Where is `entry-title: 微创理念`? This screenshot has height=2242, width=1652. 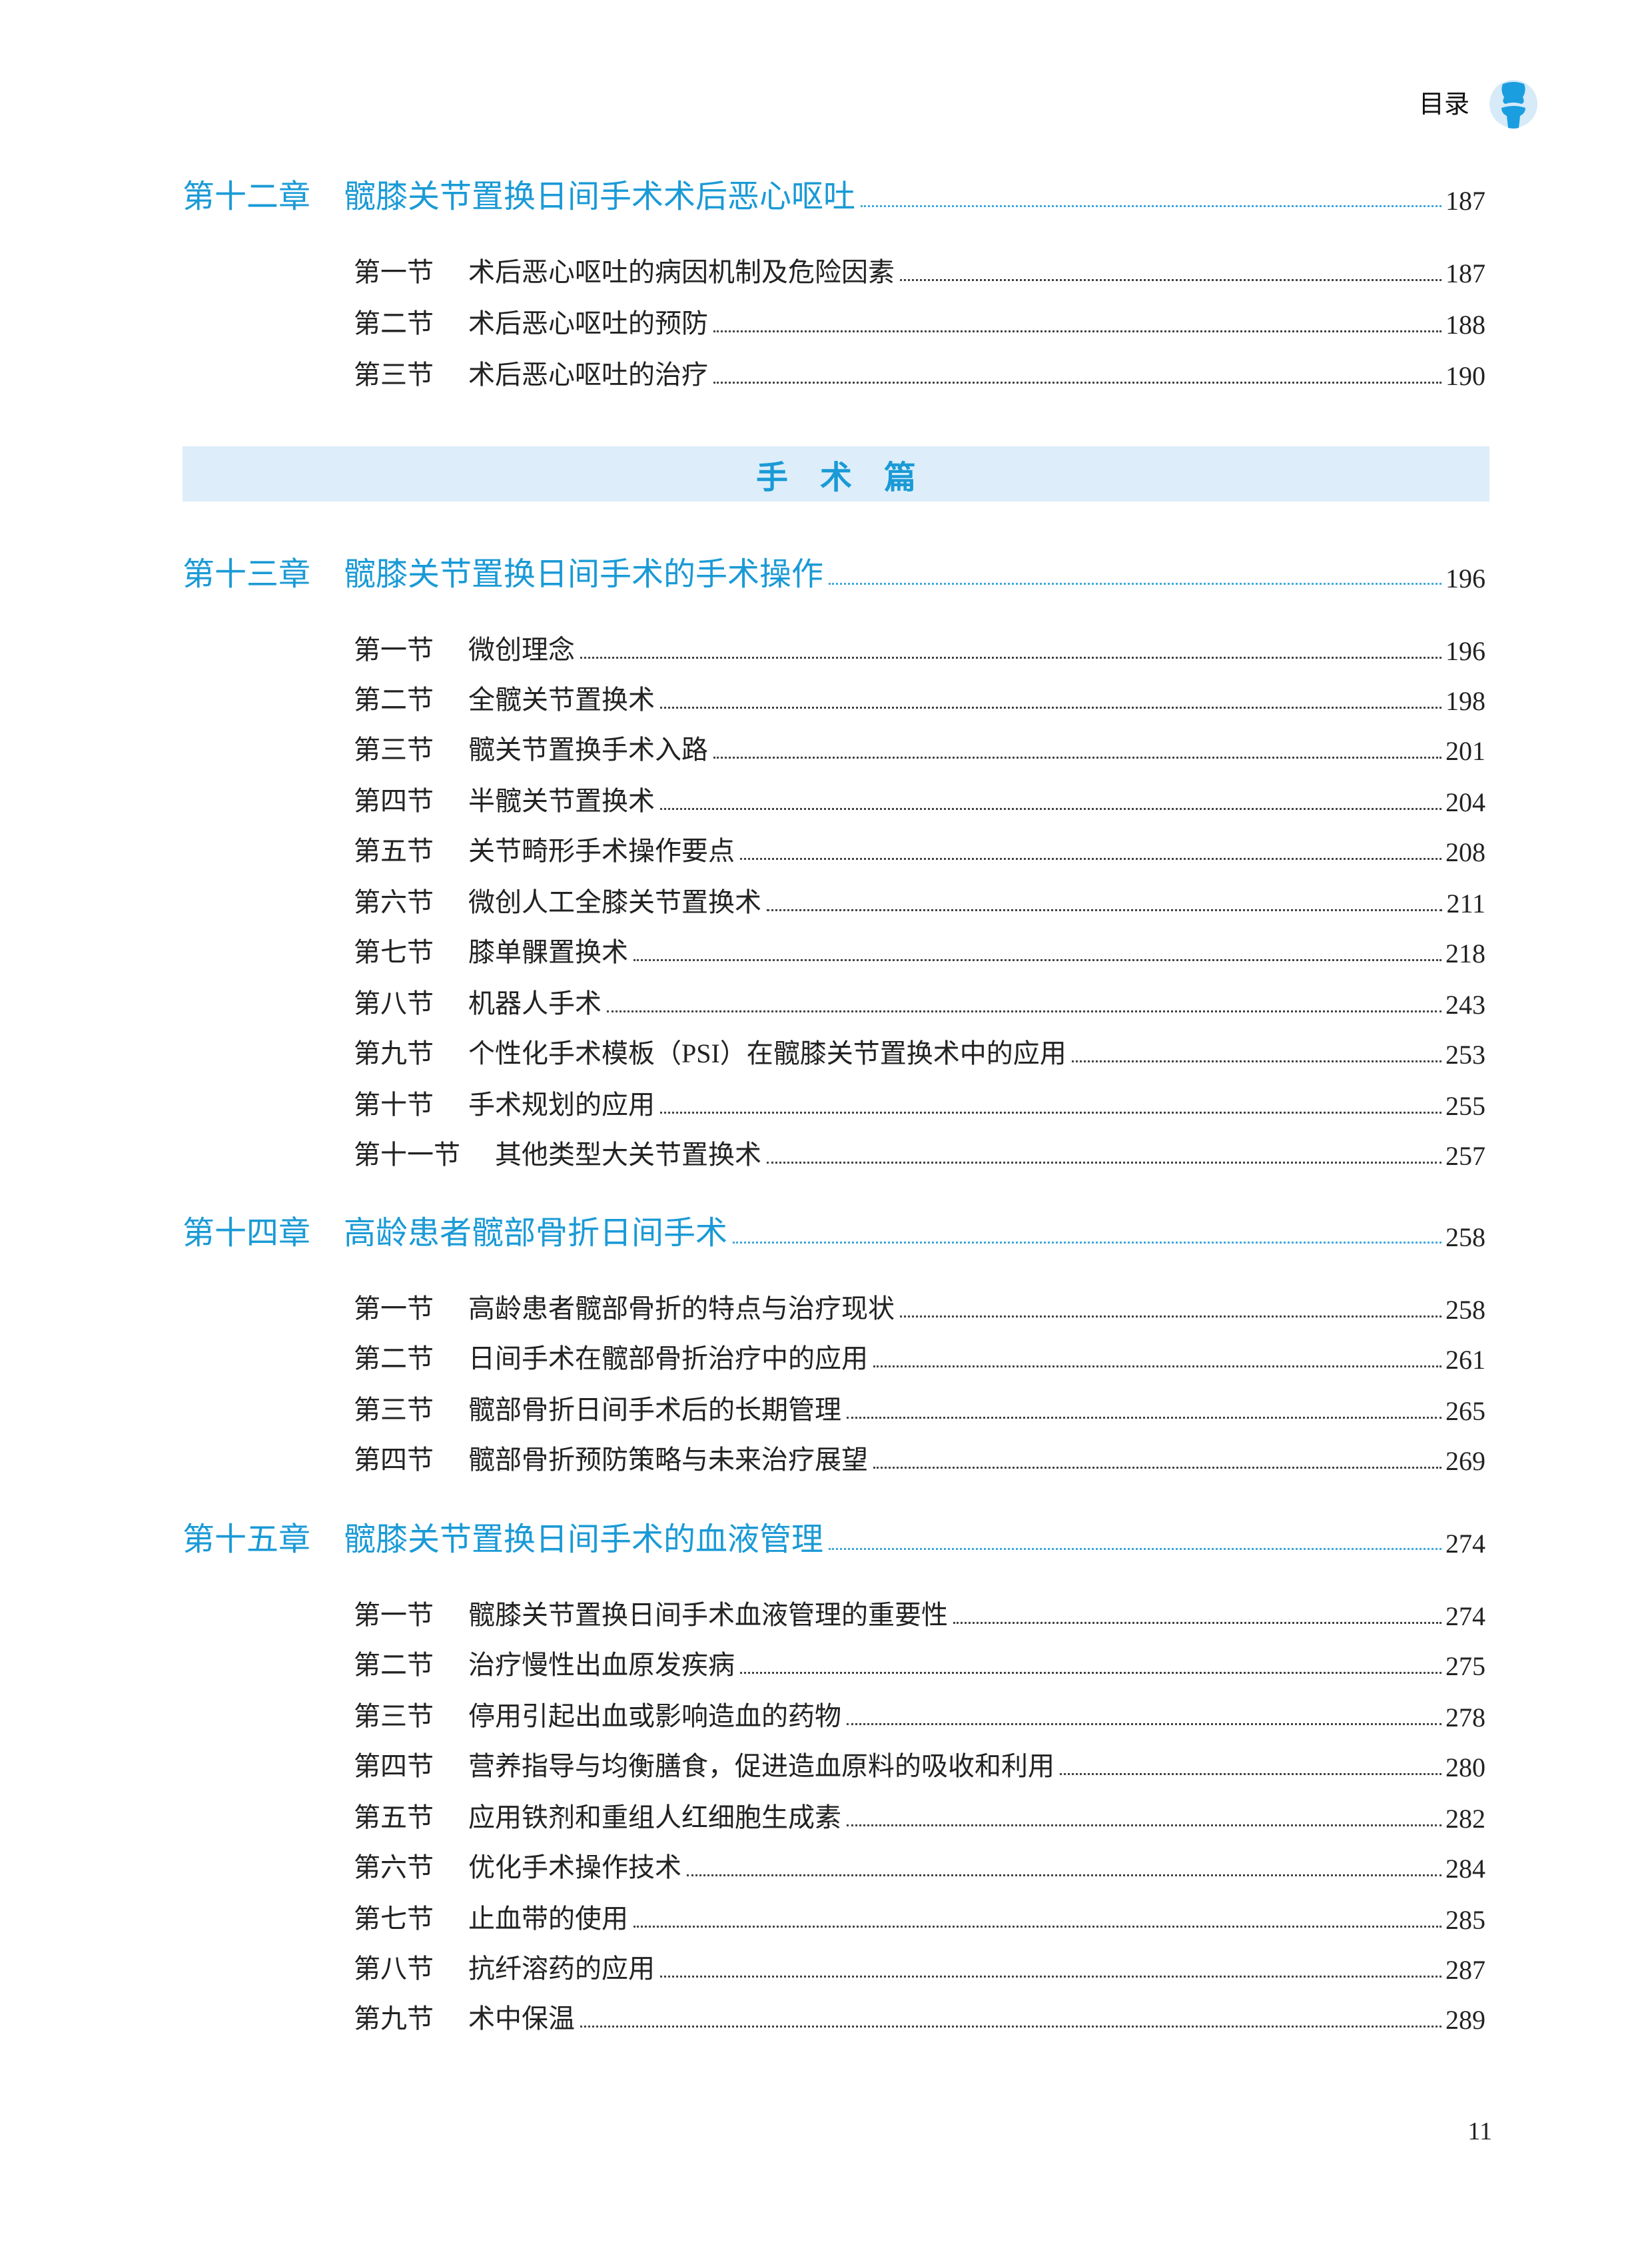 entry-title: 微创理念 is located at coordinates (521, 650).